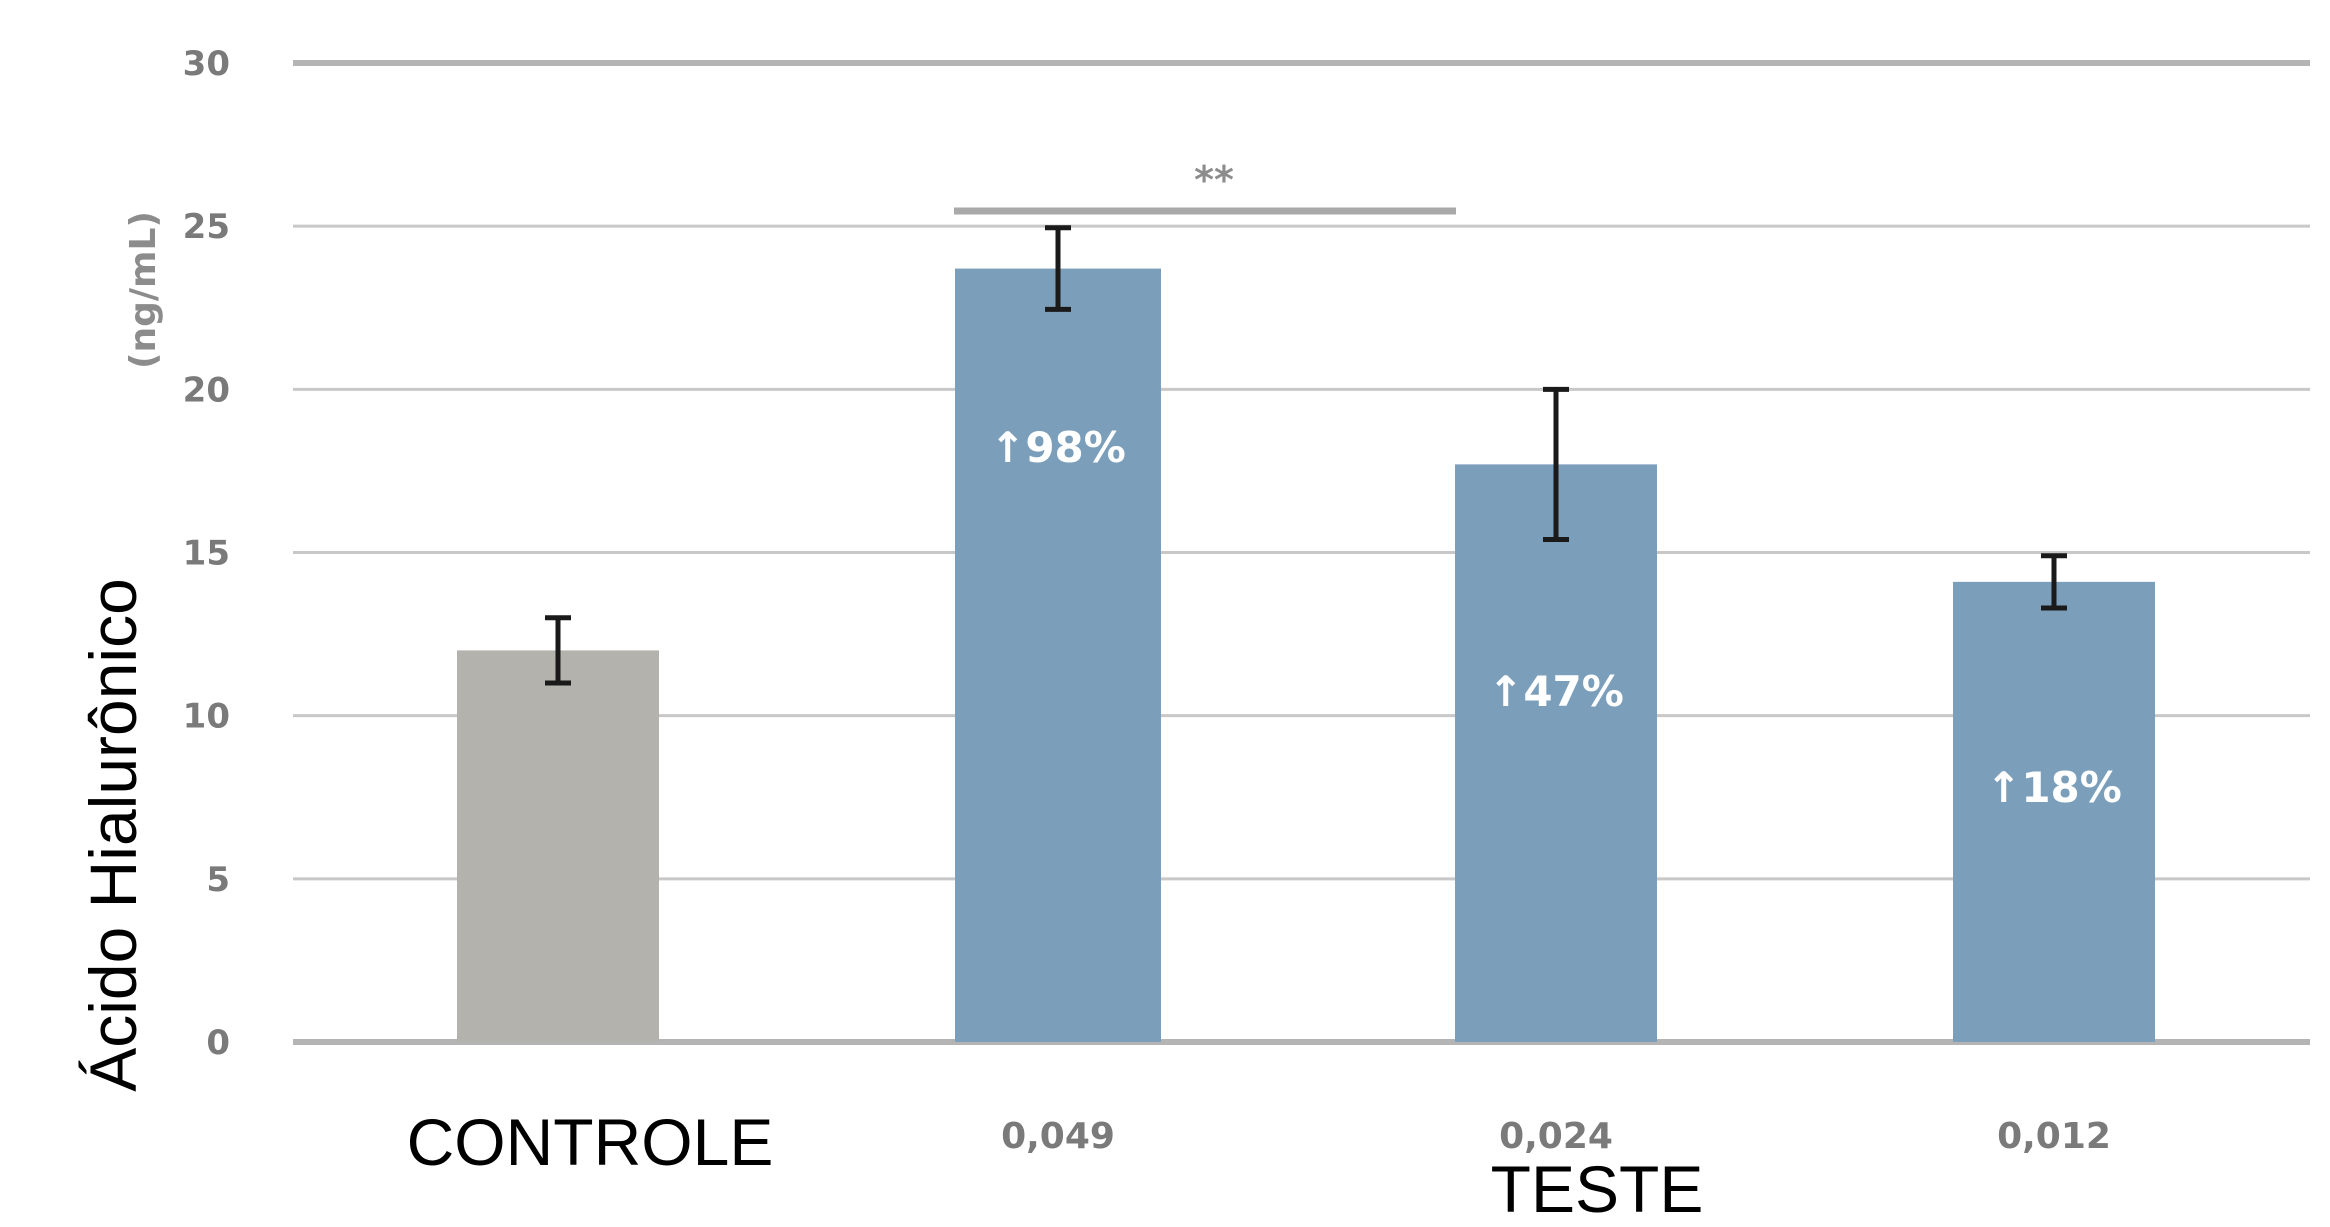  I want to click on x-category-label-3: 0,012, so click(2054, 1136).